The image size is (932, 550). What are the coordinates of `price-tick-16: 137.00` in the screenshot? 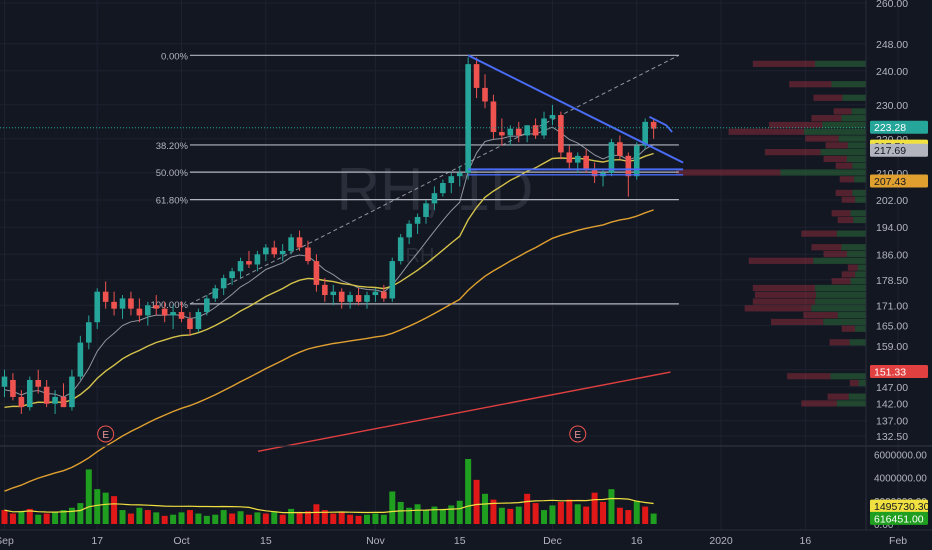 It's located at (892, 422).